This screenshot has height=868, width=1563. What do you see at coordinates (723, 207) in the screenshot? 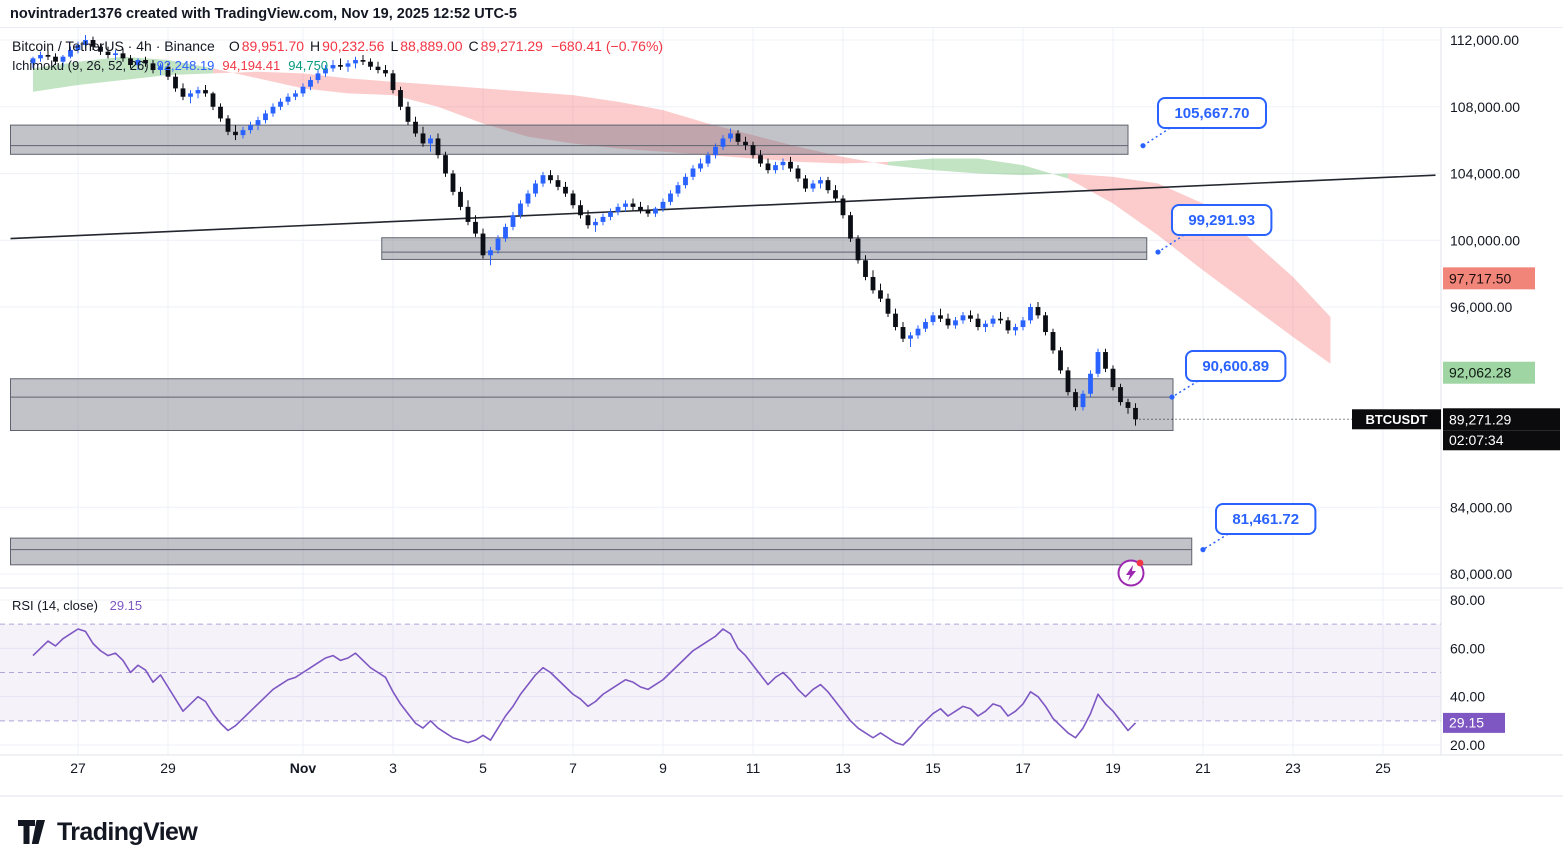
I see `trendline` at bounding box center [723, 207].